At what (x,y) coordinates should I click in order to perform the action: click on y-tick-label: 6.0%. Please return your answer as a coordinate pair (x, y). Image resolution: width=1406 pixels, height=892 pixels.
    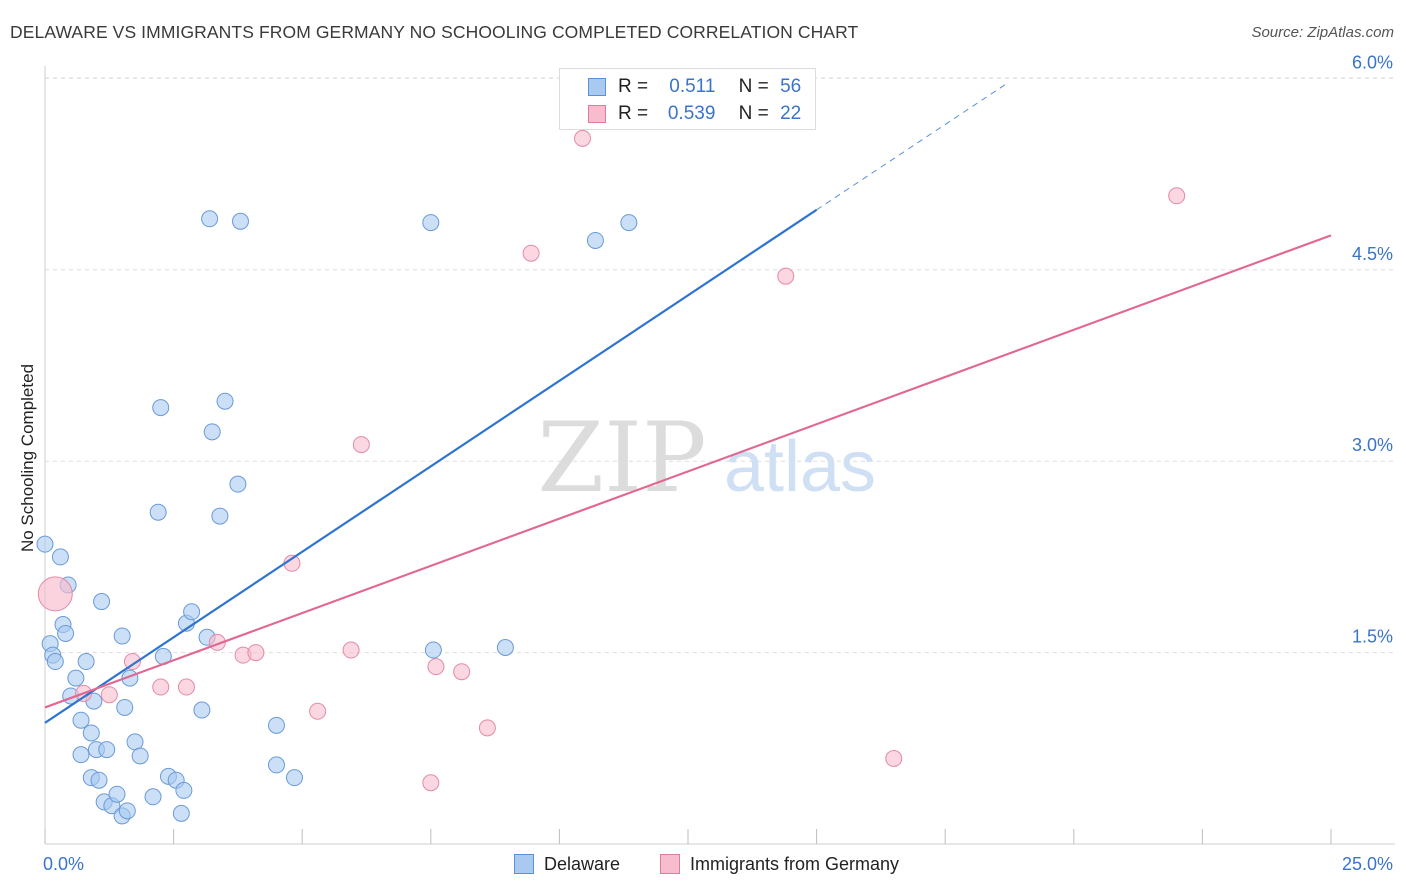
    Looking at the image, I should click on (1372, 62).